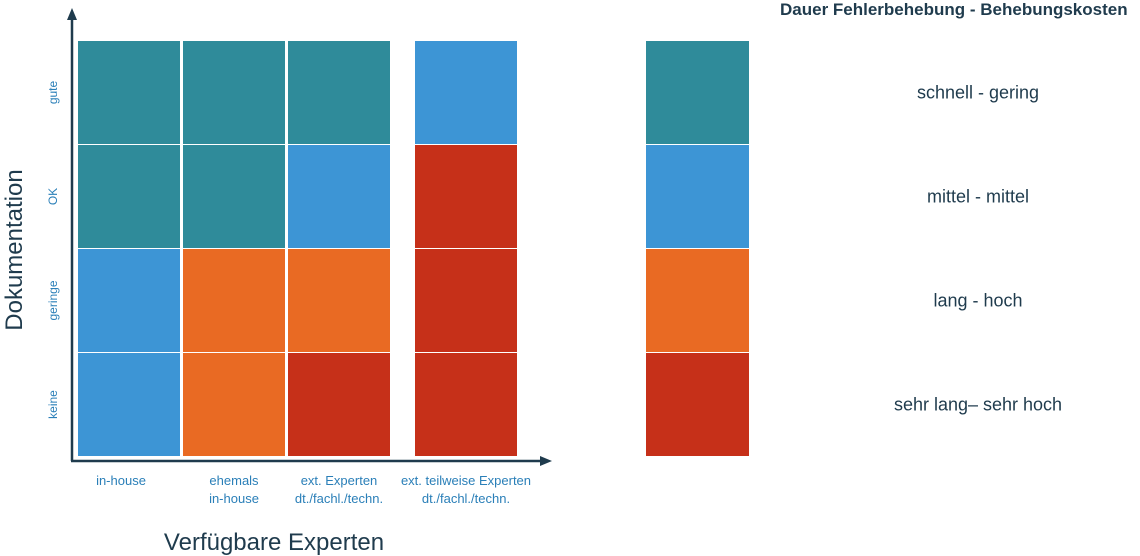  Describe the element at coordinates (546, 461) in the screenshot. I see `x-axis-arrow` at that location.